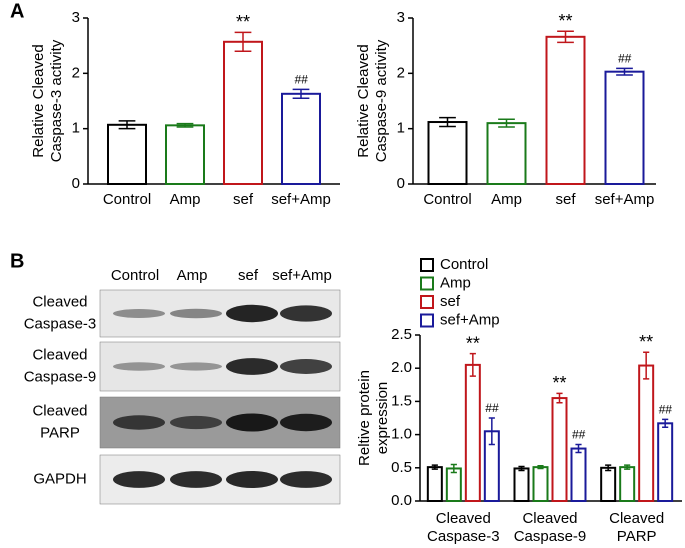  Describe the element at coordinates (401, 72) in the screenshot. I see `y-tick-label: 2` at that location.